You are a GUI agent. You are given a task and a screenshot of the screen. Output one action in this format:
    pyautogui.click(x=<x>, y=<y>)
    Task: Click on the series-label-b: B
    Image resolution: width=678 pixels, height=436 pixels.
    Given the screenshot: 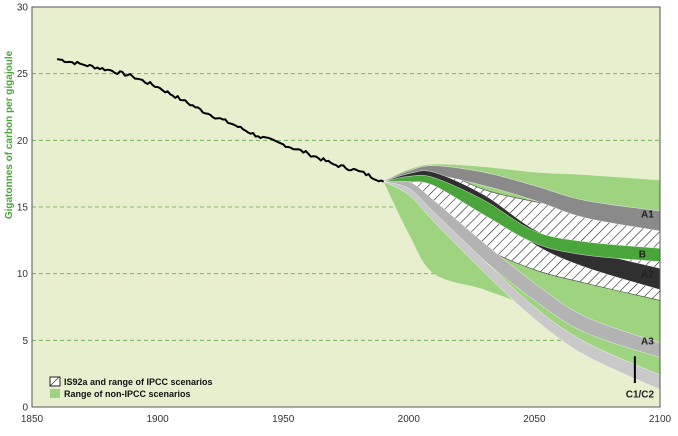 What is the action you would take?
    pyautogui.click(x=642, y=255)
    